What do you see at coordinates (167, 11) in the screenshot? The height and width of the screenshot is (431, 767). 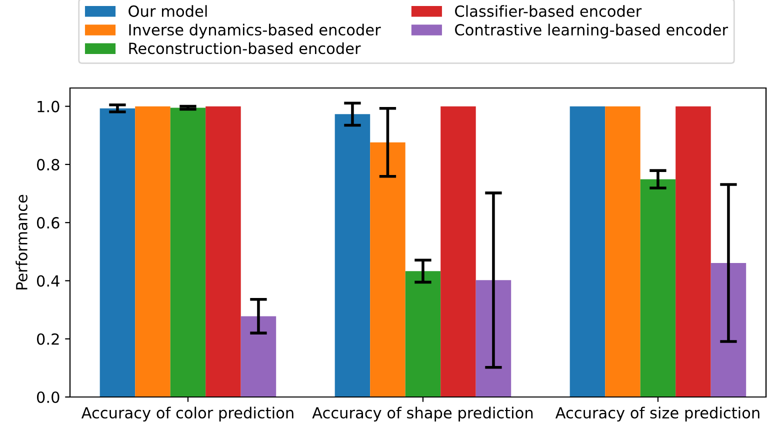 I see `legend-label: Our model` at bounding box center [167, 11].